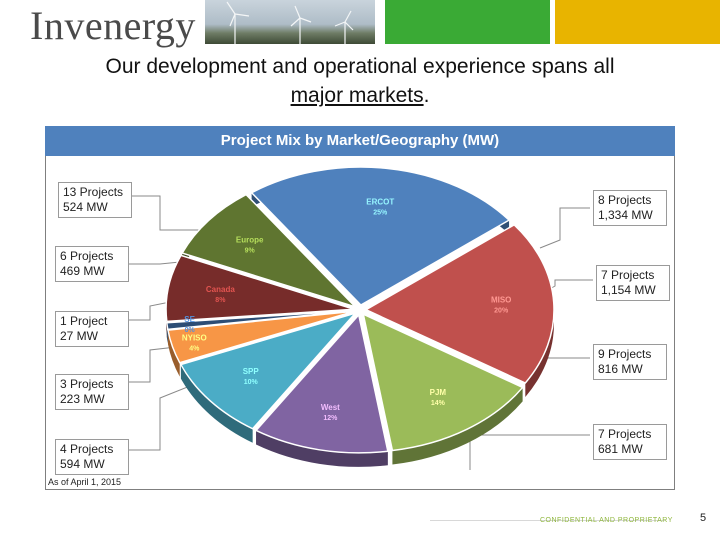  I want to click on footer-divider, so click(547, 520).